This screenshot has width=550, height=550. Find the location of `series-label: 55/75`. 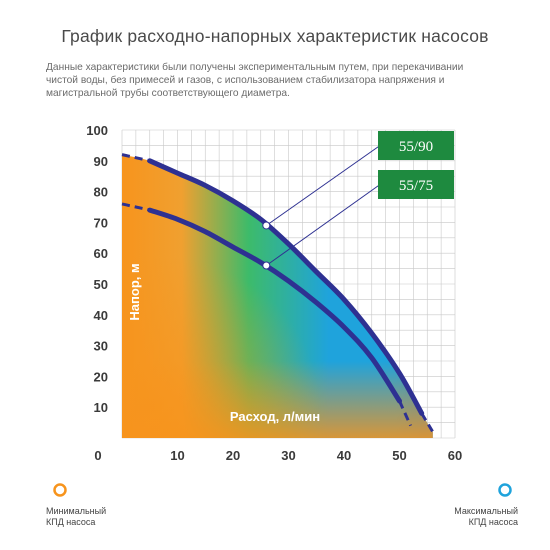

series-label: 55/75 is located at coordinates (416, 186).